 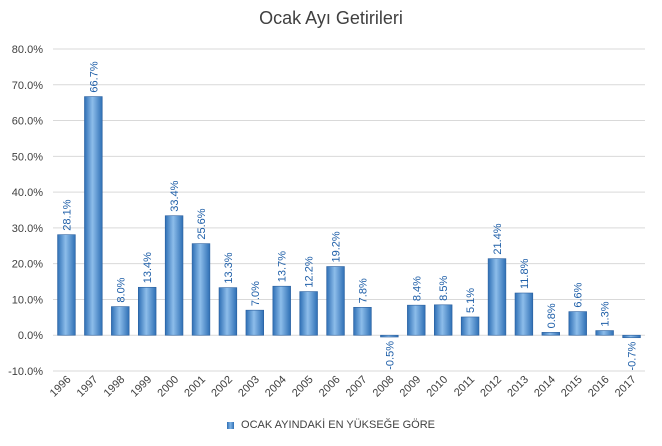 What do you see at coordinates (417, 288) in the screenshot?
I see `data-label: 8.4%` at bounding box center [417, 288].